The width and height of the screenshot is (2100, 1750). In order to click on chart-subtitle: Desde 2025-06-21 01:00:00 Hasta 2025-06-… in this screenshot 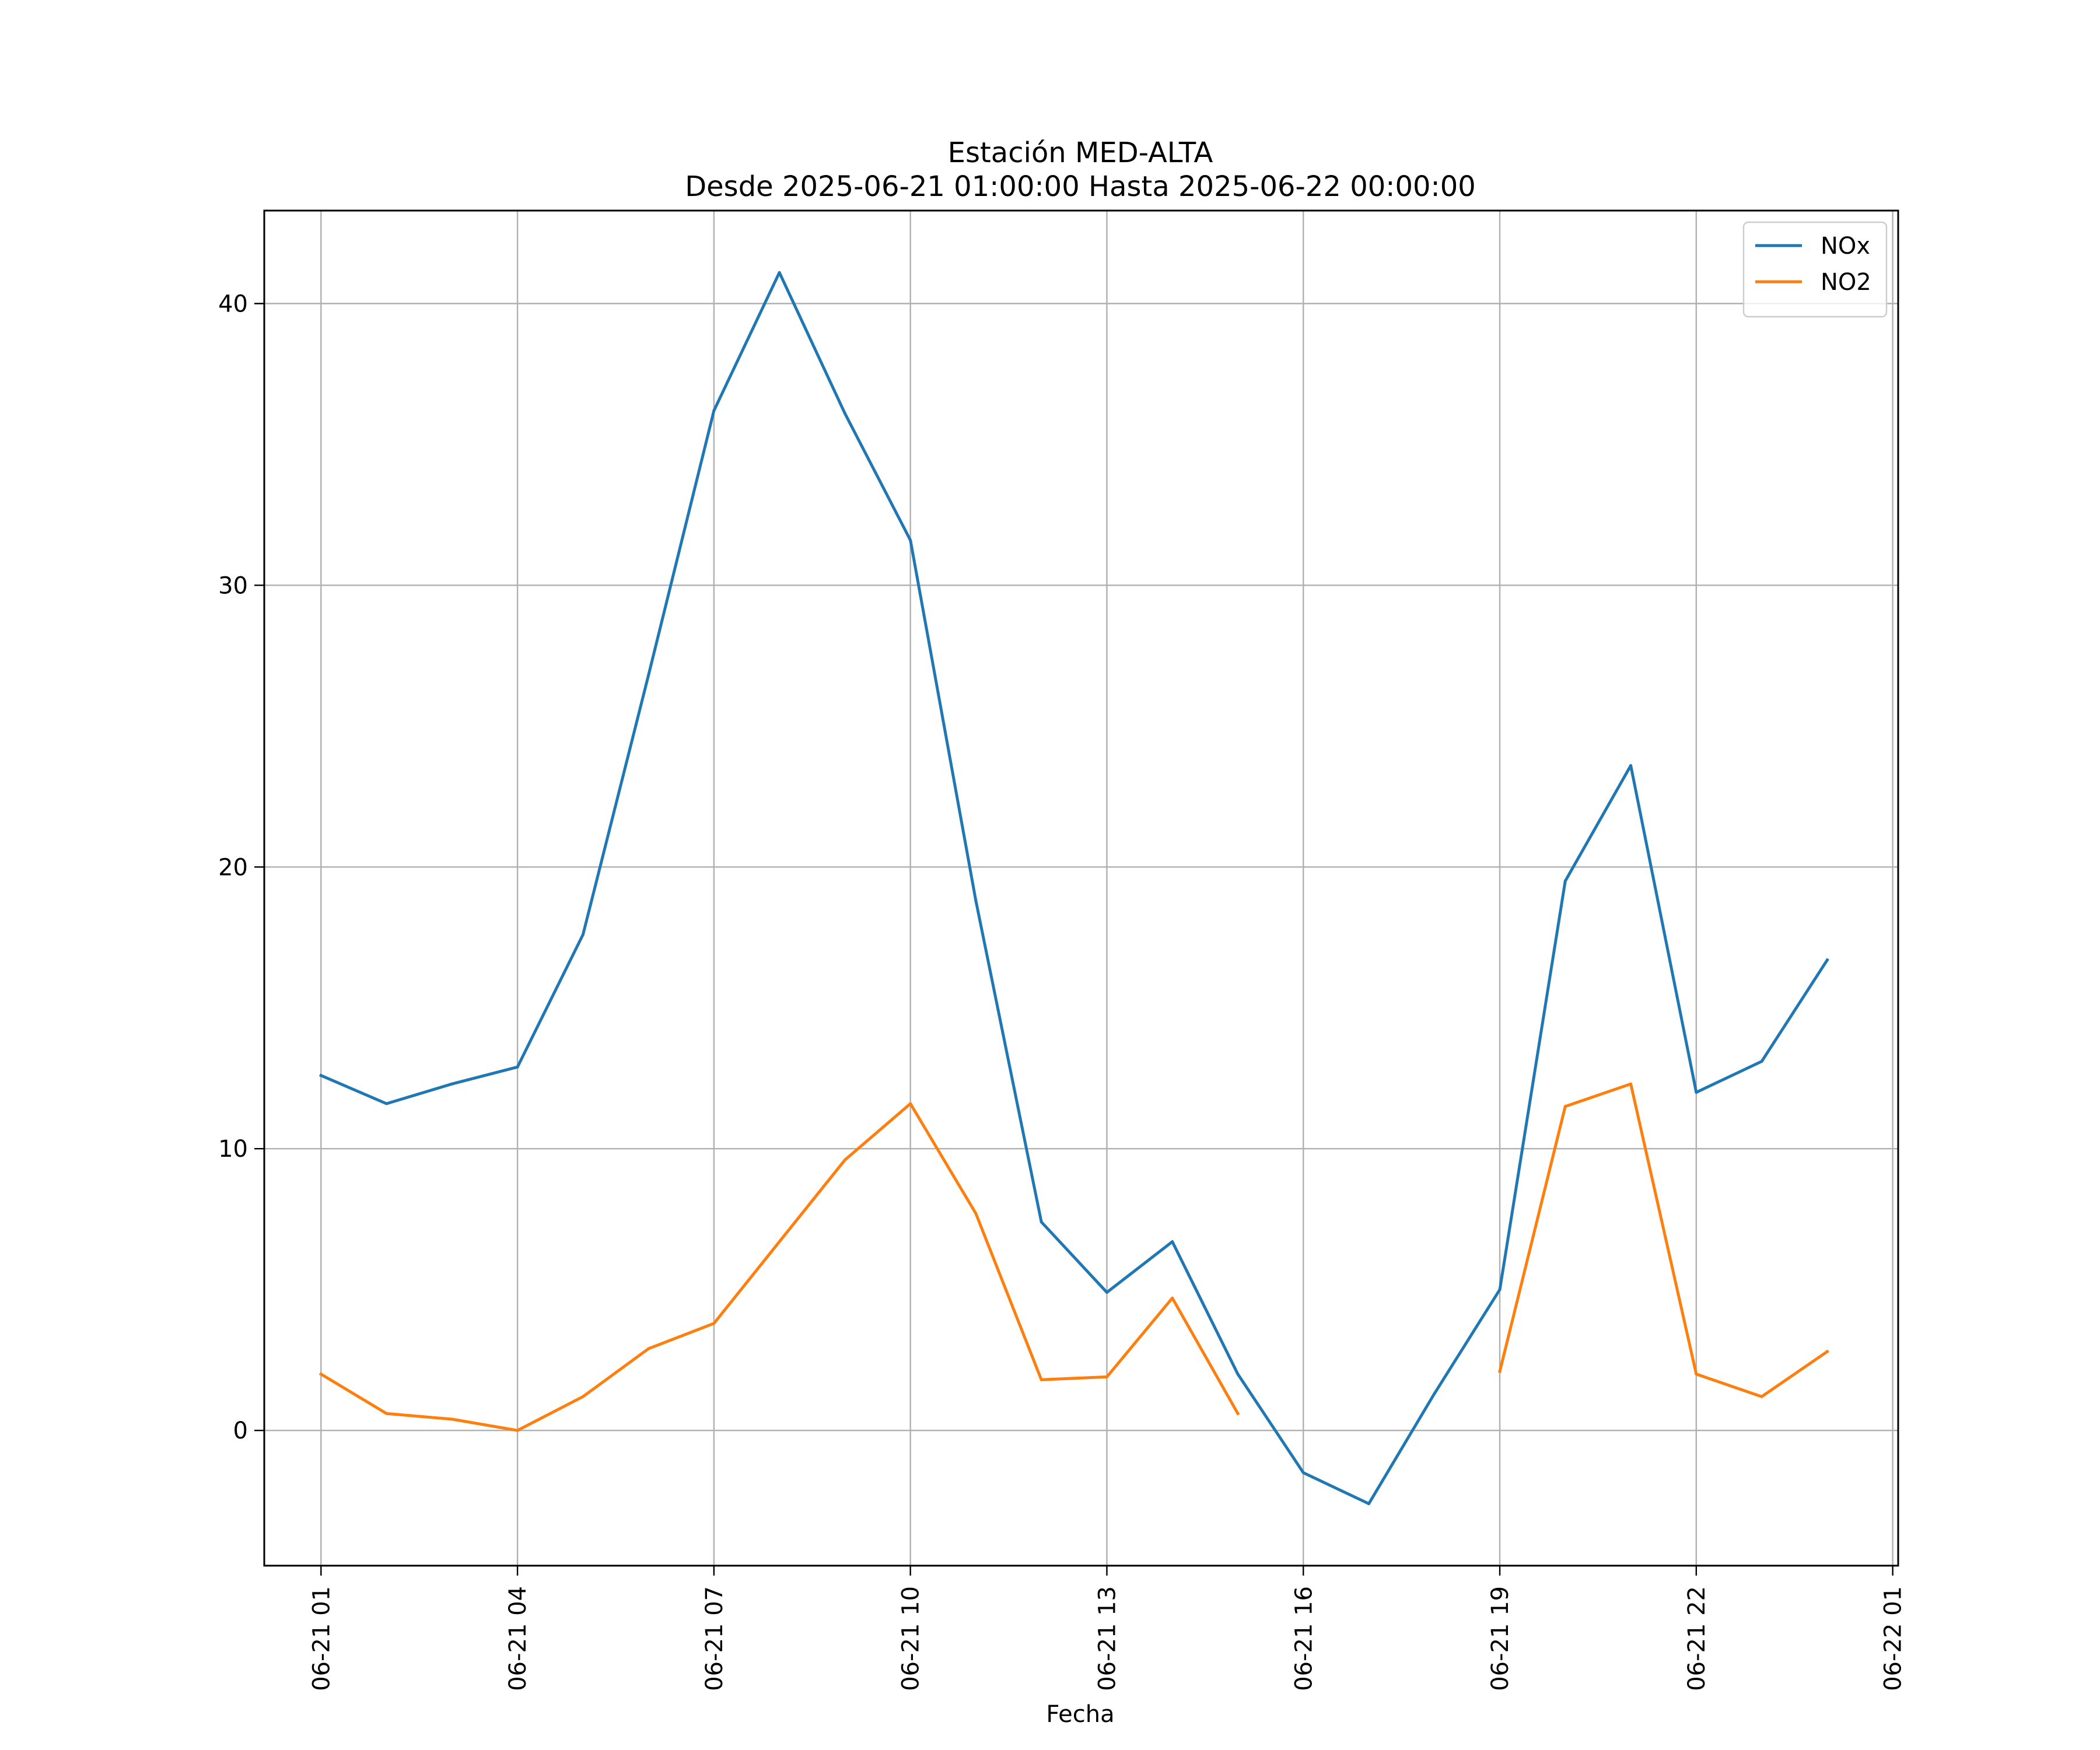, I will do `click(1080, 187)`.